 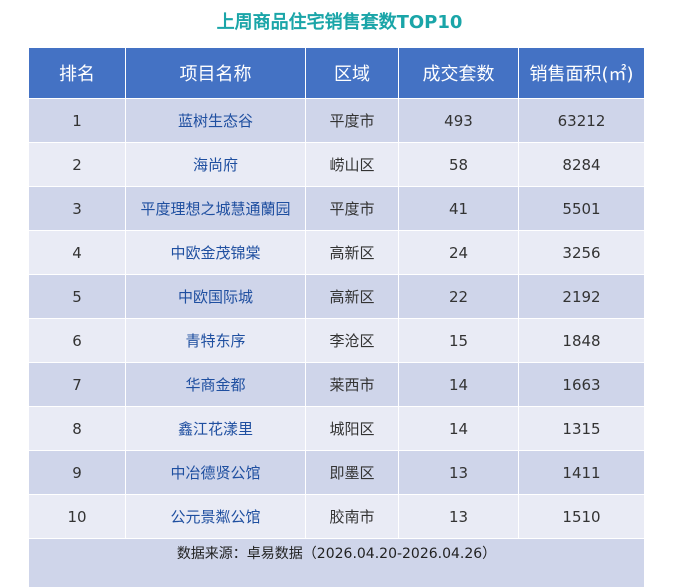 What do you see at coordinates (581, 252) in the screenshot?
I see `table-cell: 3256` at bounding box center [581, 252].